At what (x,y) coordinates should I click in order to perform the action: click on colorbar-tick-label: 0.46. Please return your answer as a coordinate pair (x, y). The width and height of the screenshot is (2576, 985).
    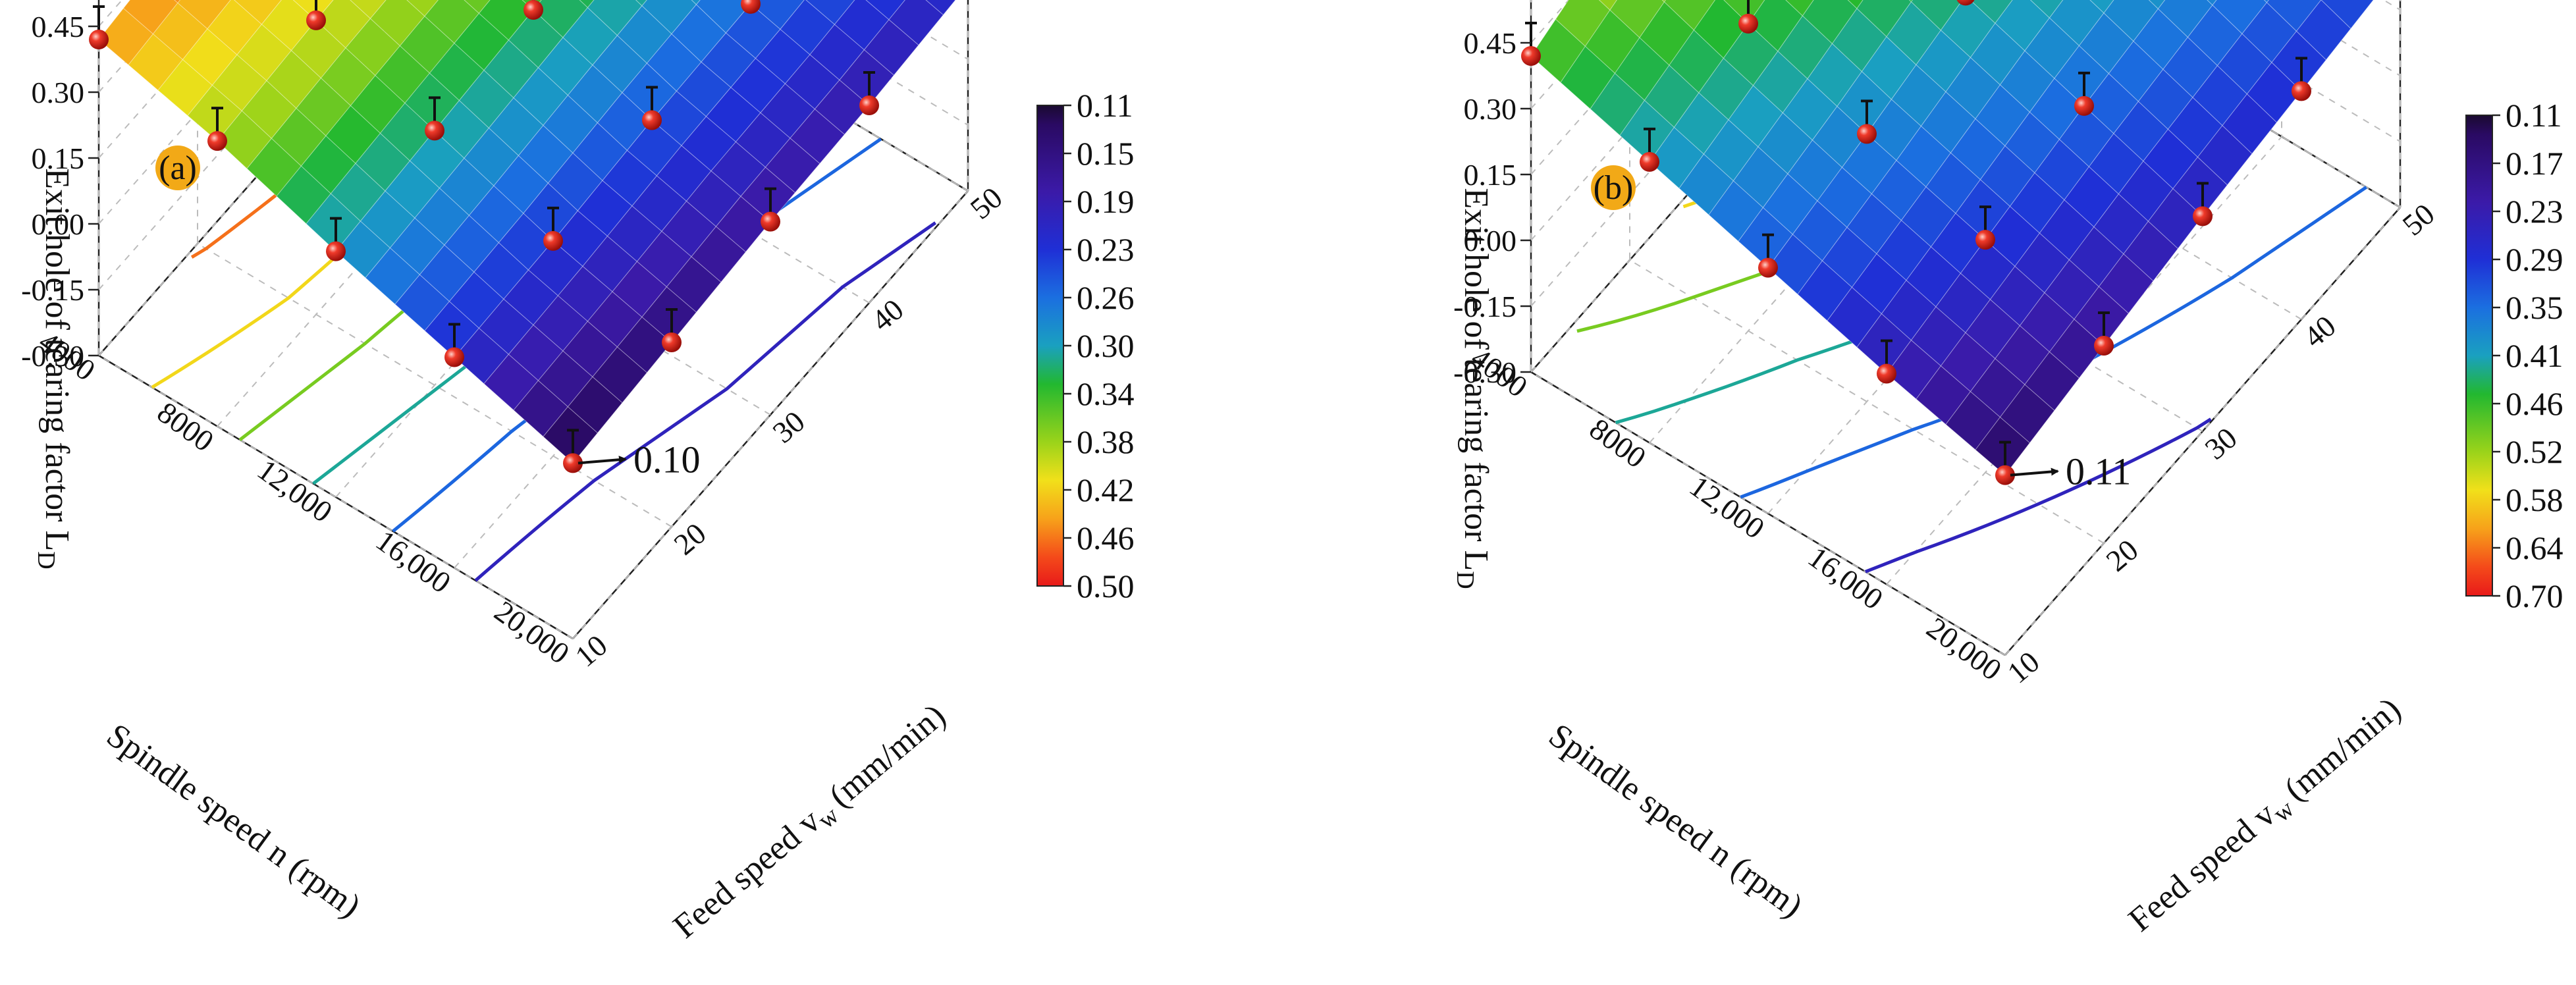
    Looking at the image, I should click on (1106, 538).